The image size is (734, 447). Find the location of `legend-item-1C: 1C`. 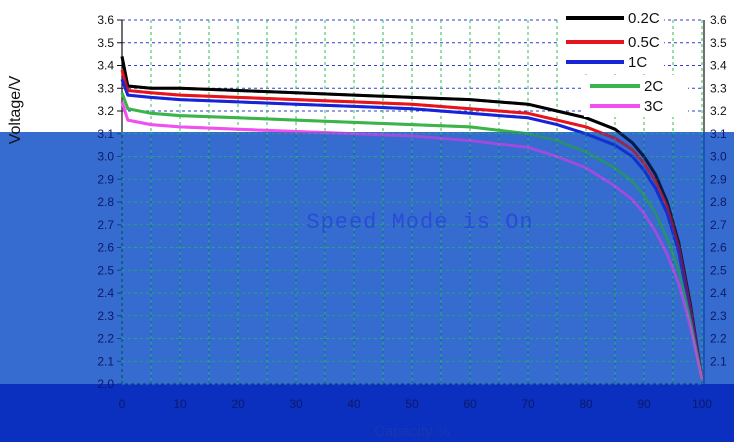

legend-item-1C: 1C is located at coordinates (612, 62).